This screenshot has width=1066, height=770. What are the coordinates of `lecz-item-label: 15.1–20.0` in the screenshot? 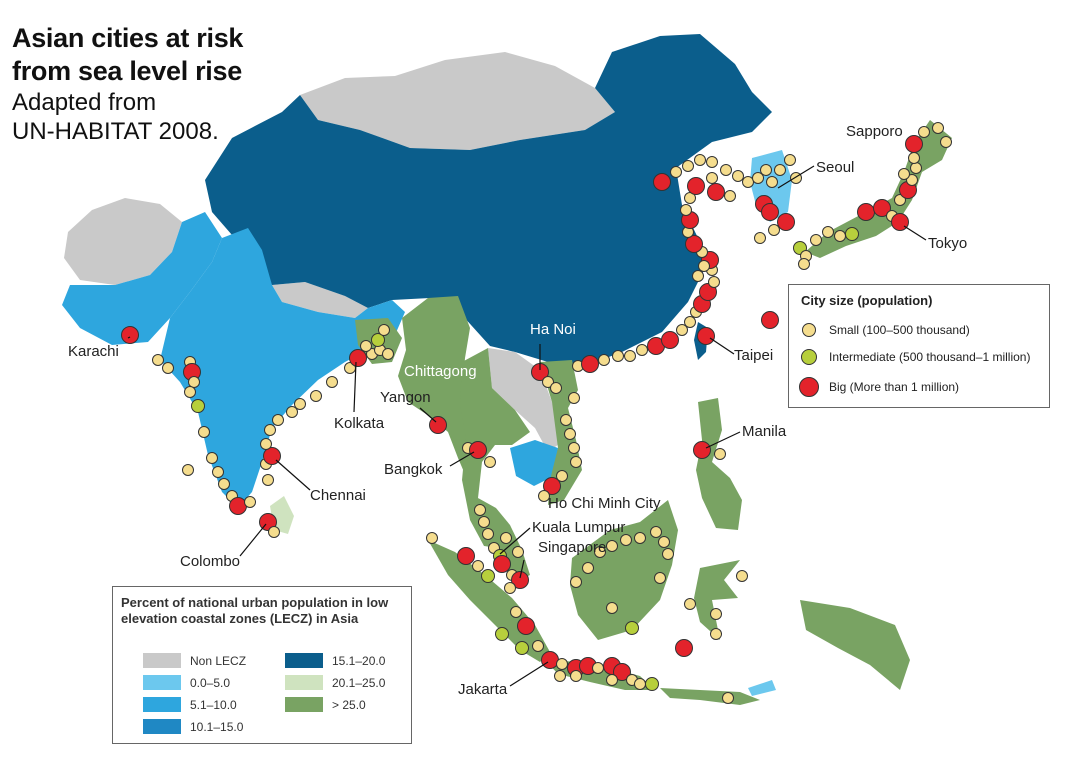 It's located at (359, 660).